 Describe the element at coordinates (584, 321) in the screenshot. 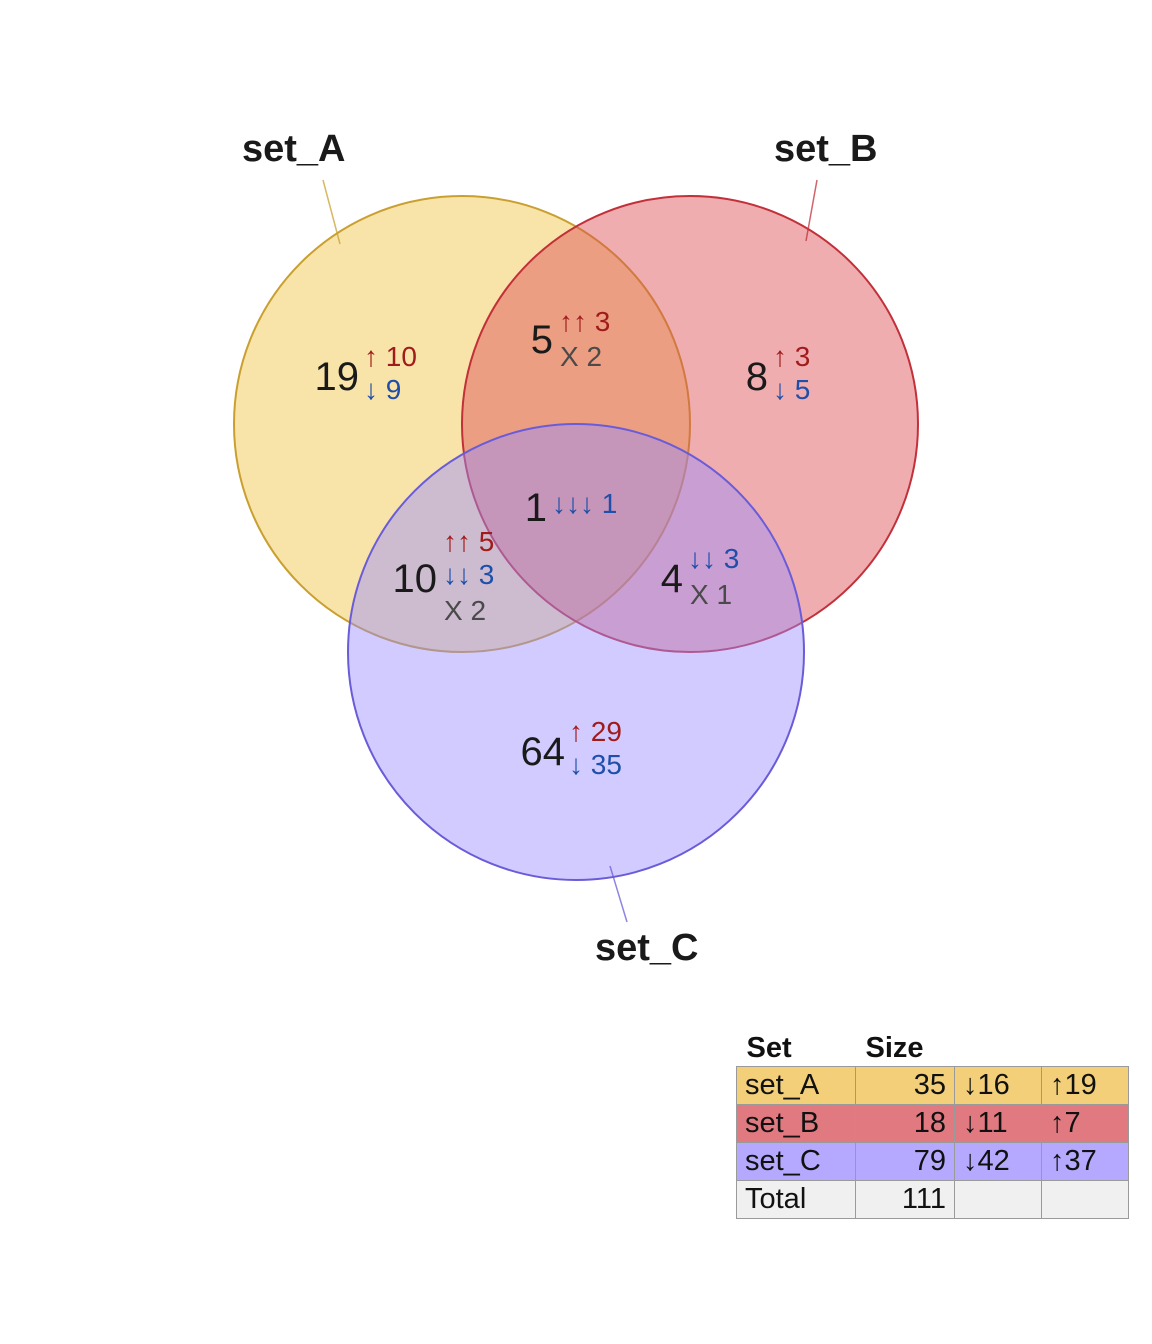

I see `region-ab-up: ↑↑ 3` at that location.